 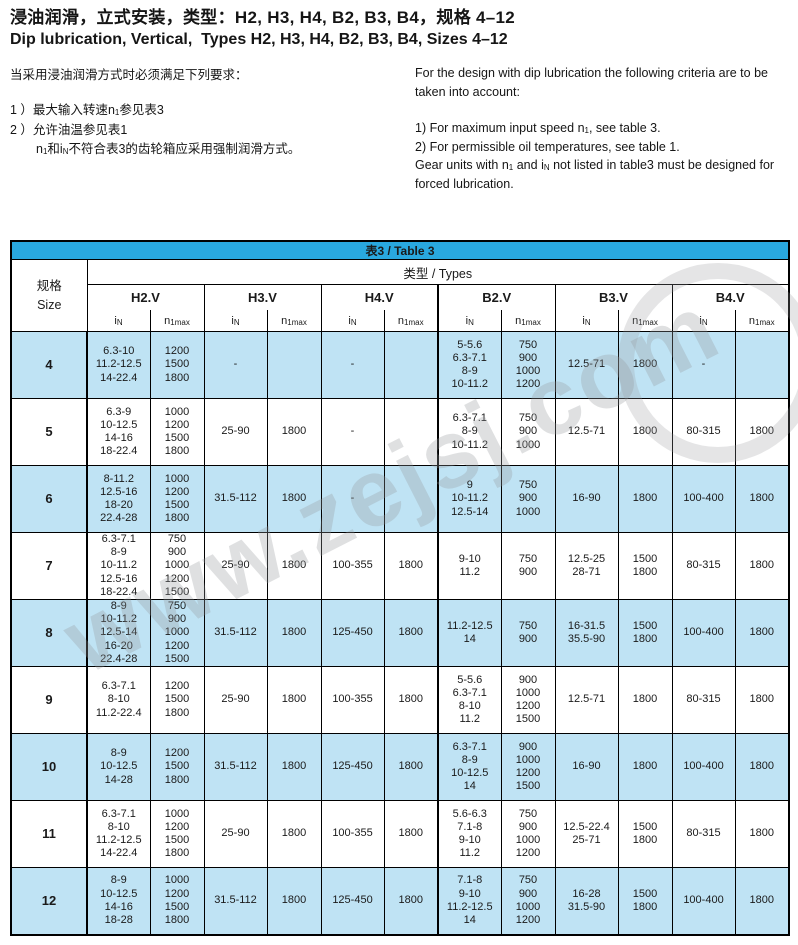 What do you see at coordinates (49, 767) in the screenshot?
I see `row-size: 10` at bounding box center [49, 767].